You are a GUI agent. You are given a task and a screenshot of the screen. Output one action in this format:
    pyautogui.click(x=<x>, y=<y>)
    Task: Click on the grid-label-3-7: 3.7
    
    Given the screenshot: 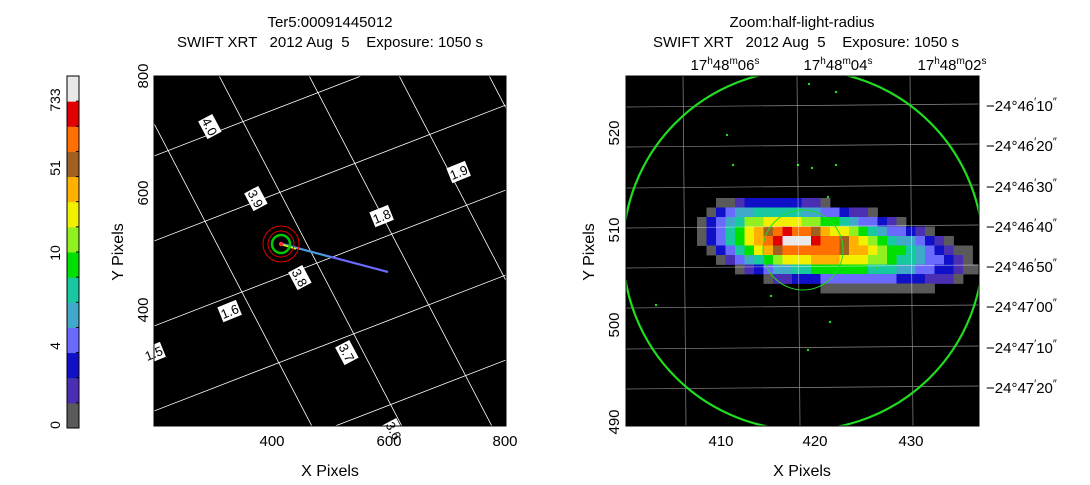 What is the action you would take?
    pyautogui.click(x=347, y=352)
    